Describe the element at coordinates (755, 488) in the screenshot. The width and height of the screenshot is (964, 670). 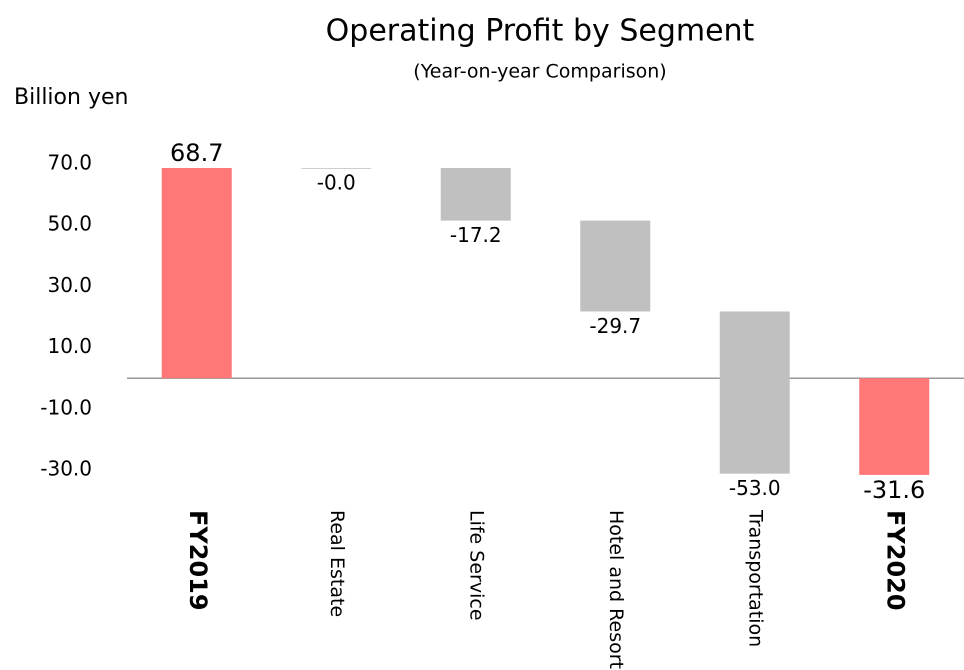
I see `value-label: -53.0` at that location.